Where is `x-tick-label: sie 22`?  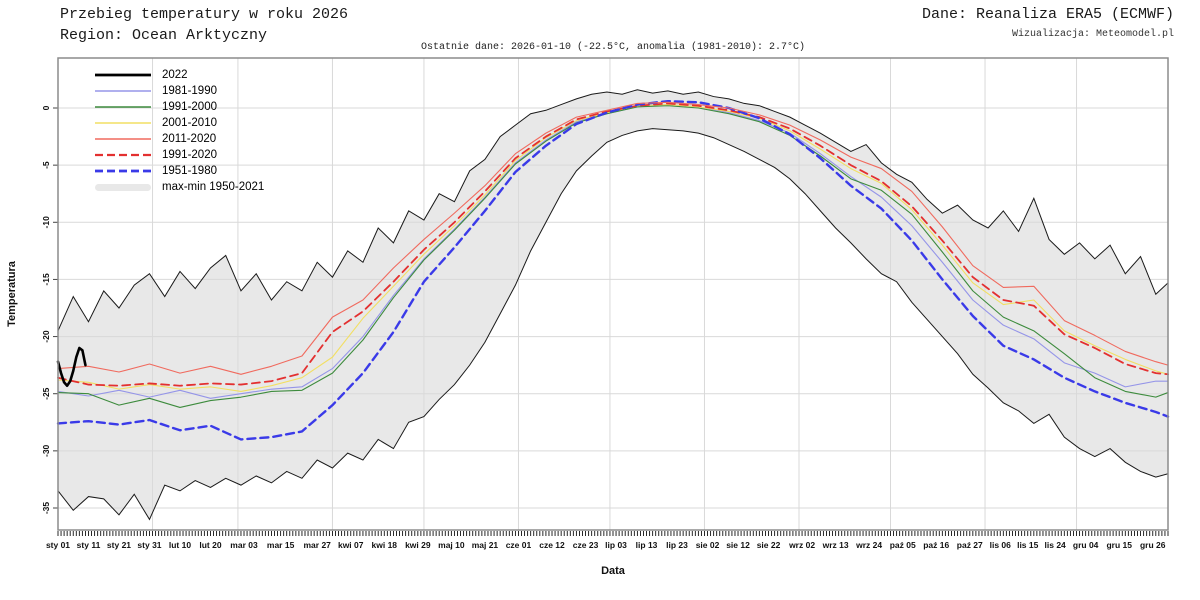
x-tick-label: sie 22 is located at coordinates (769, 545).